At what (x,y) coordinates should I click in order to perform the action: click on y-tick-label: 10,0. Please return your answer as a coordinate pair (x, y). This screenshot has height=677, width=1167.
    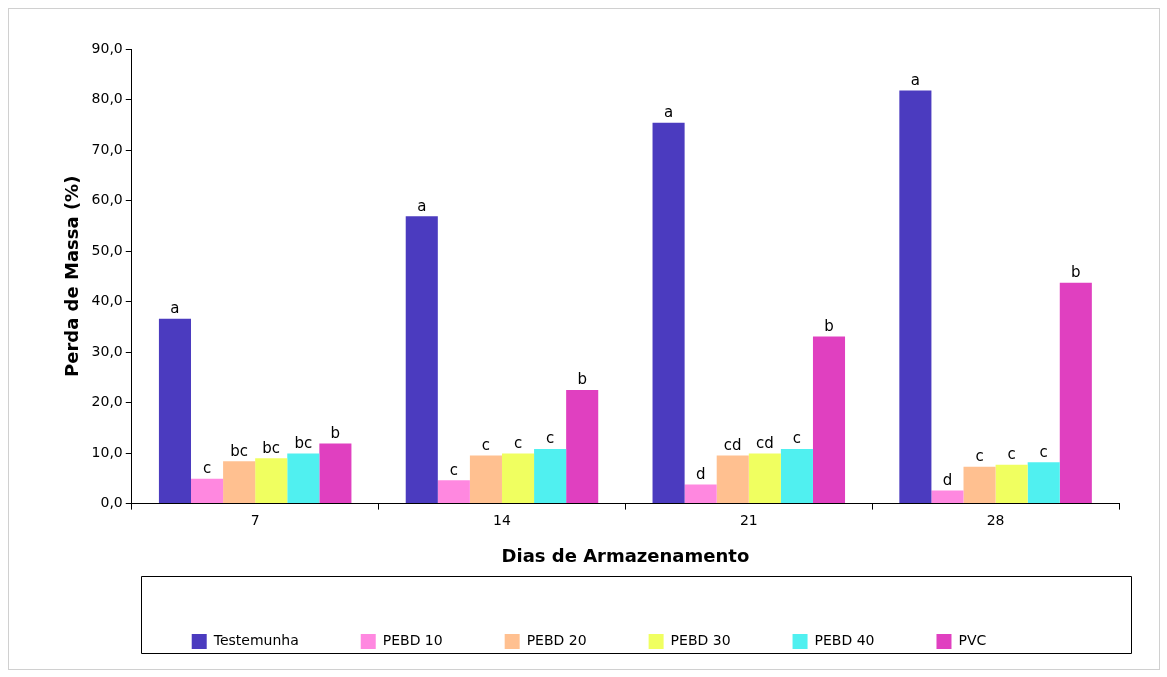
    Looking at the image, I should click on (107, 451).